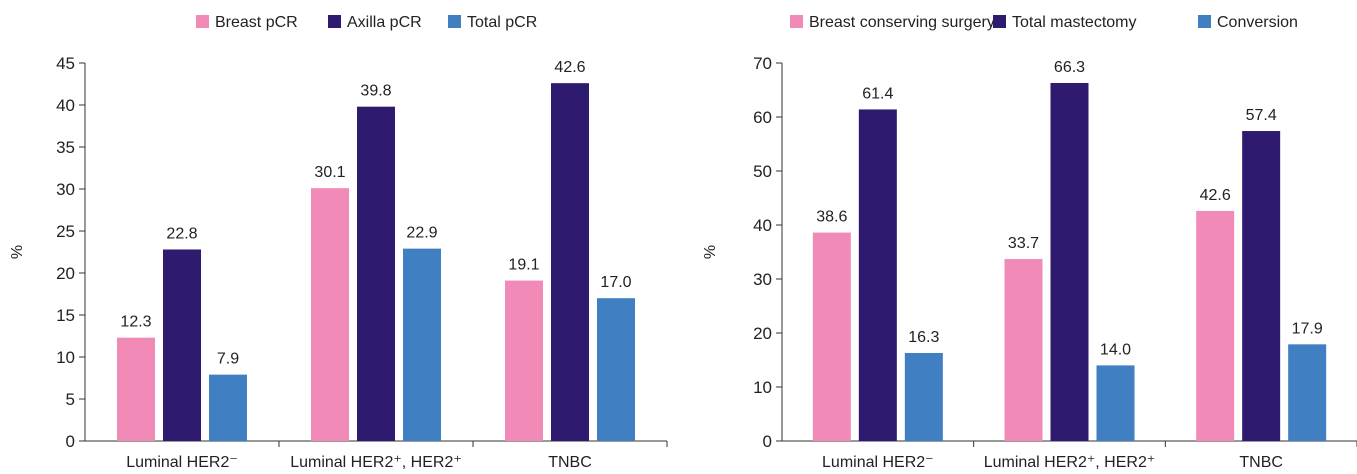 The image size is (1357, 474). I want to click on data-label: 12.3, so click(135, 322).